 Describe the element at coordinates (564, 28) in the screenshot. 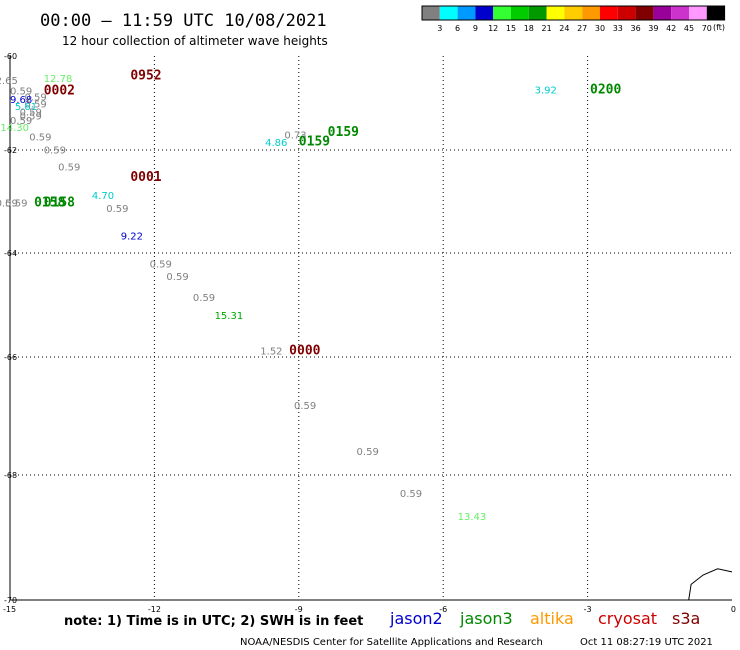

I see `colorbar-label: 24` at that location.